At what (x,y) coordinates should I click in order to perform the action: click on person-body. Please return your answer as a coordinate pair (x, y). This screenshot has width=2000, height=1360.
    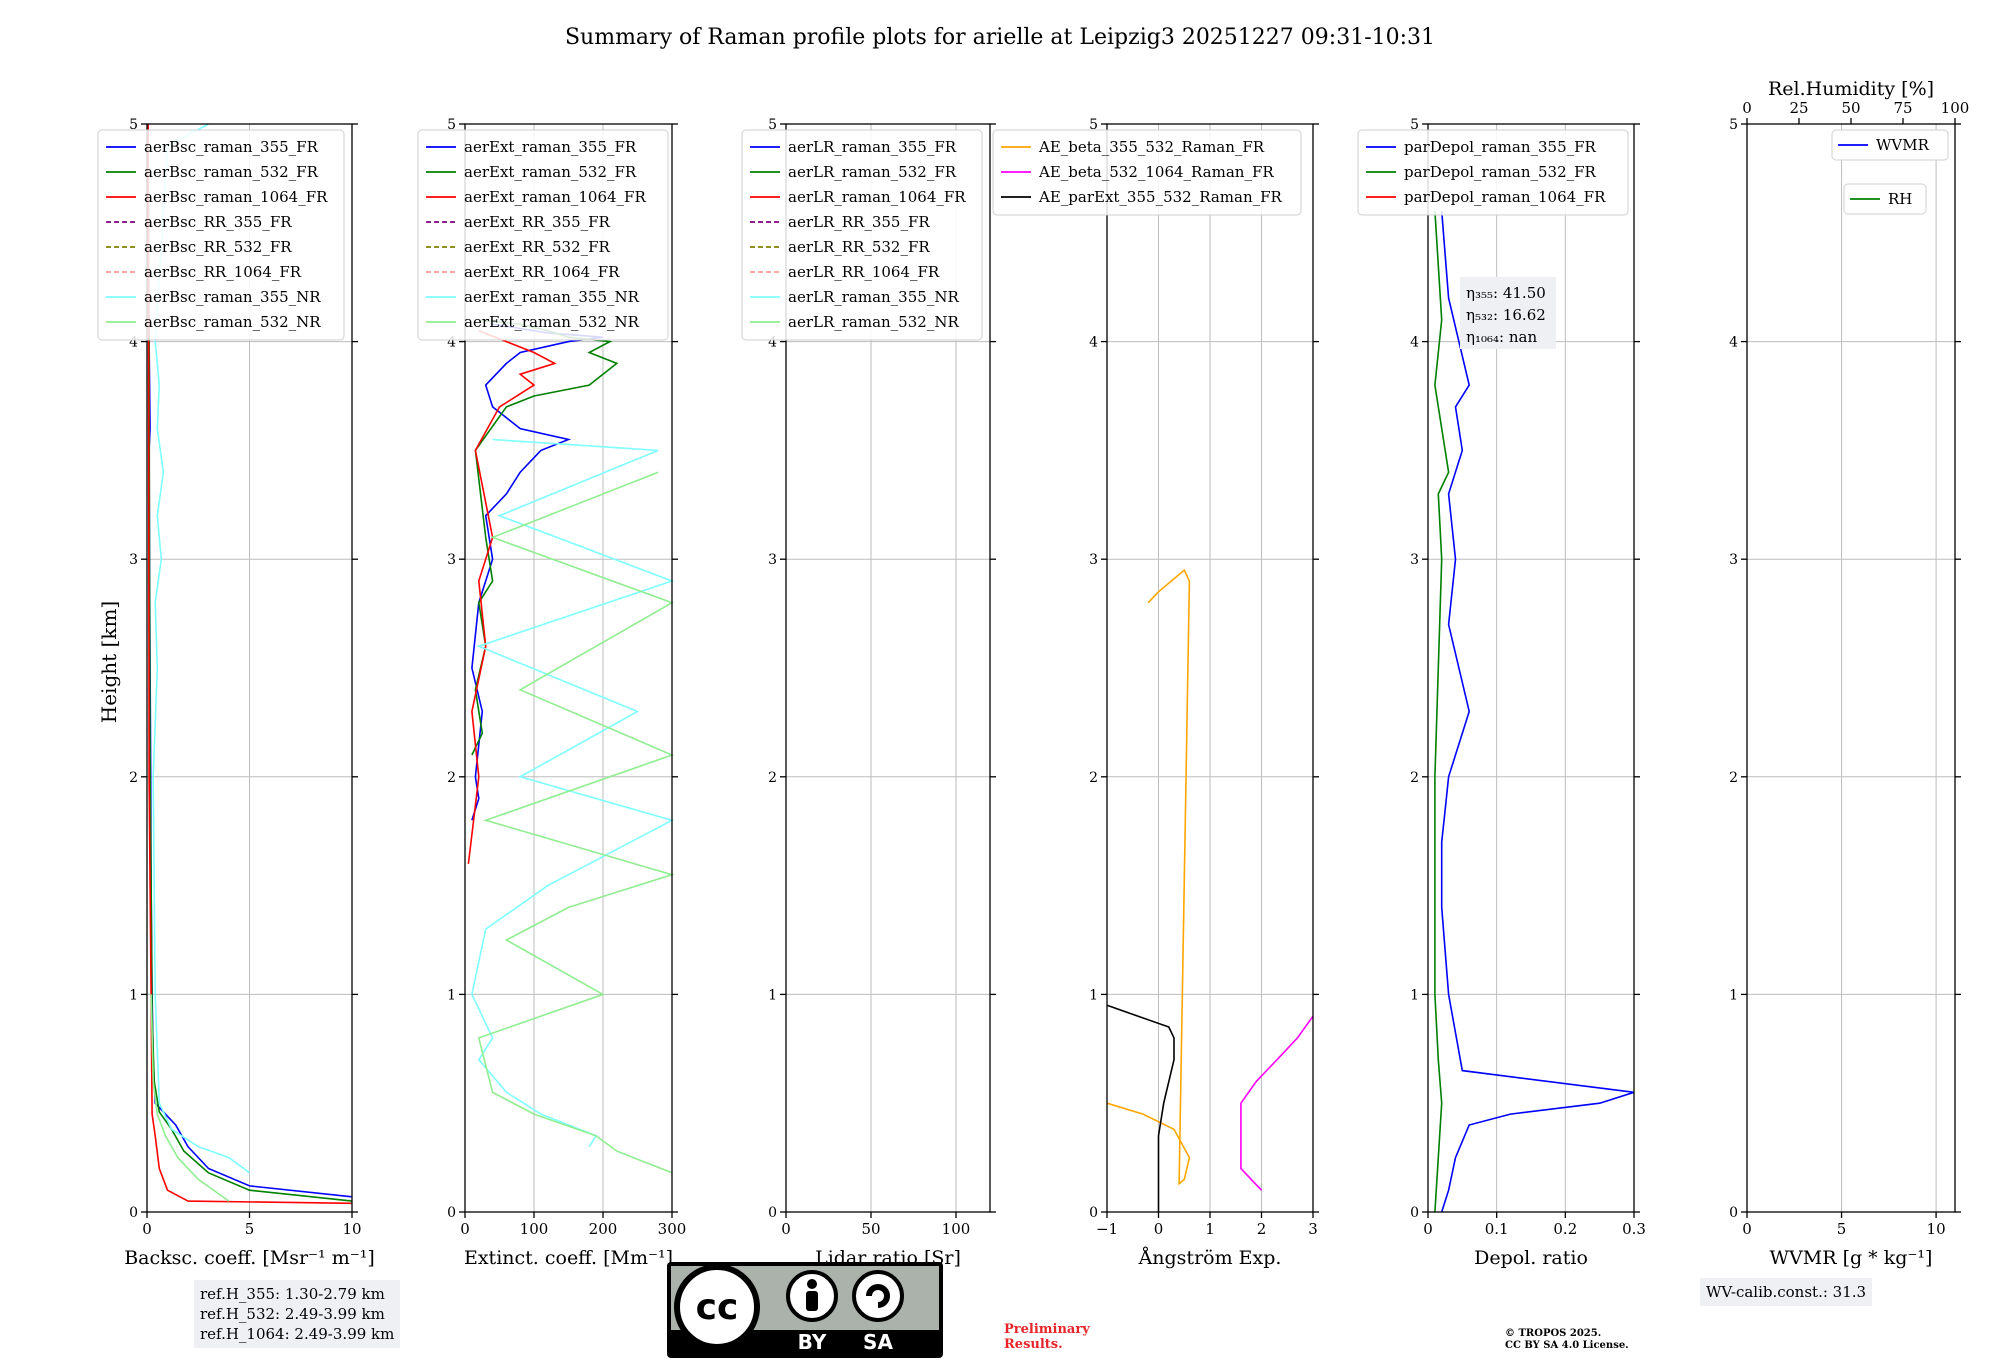
    Looking at the image, I should click on (812, 1301).